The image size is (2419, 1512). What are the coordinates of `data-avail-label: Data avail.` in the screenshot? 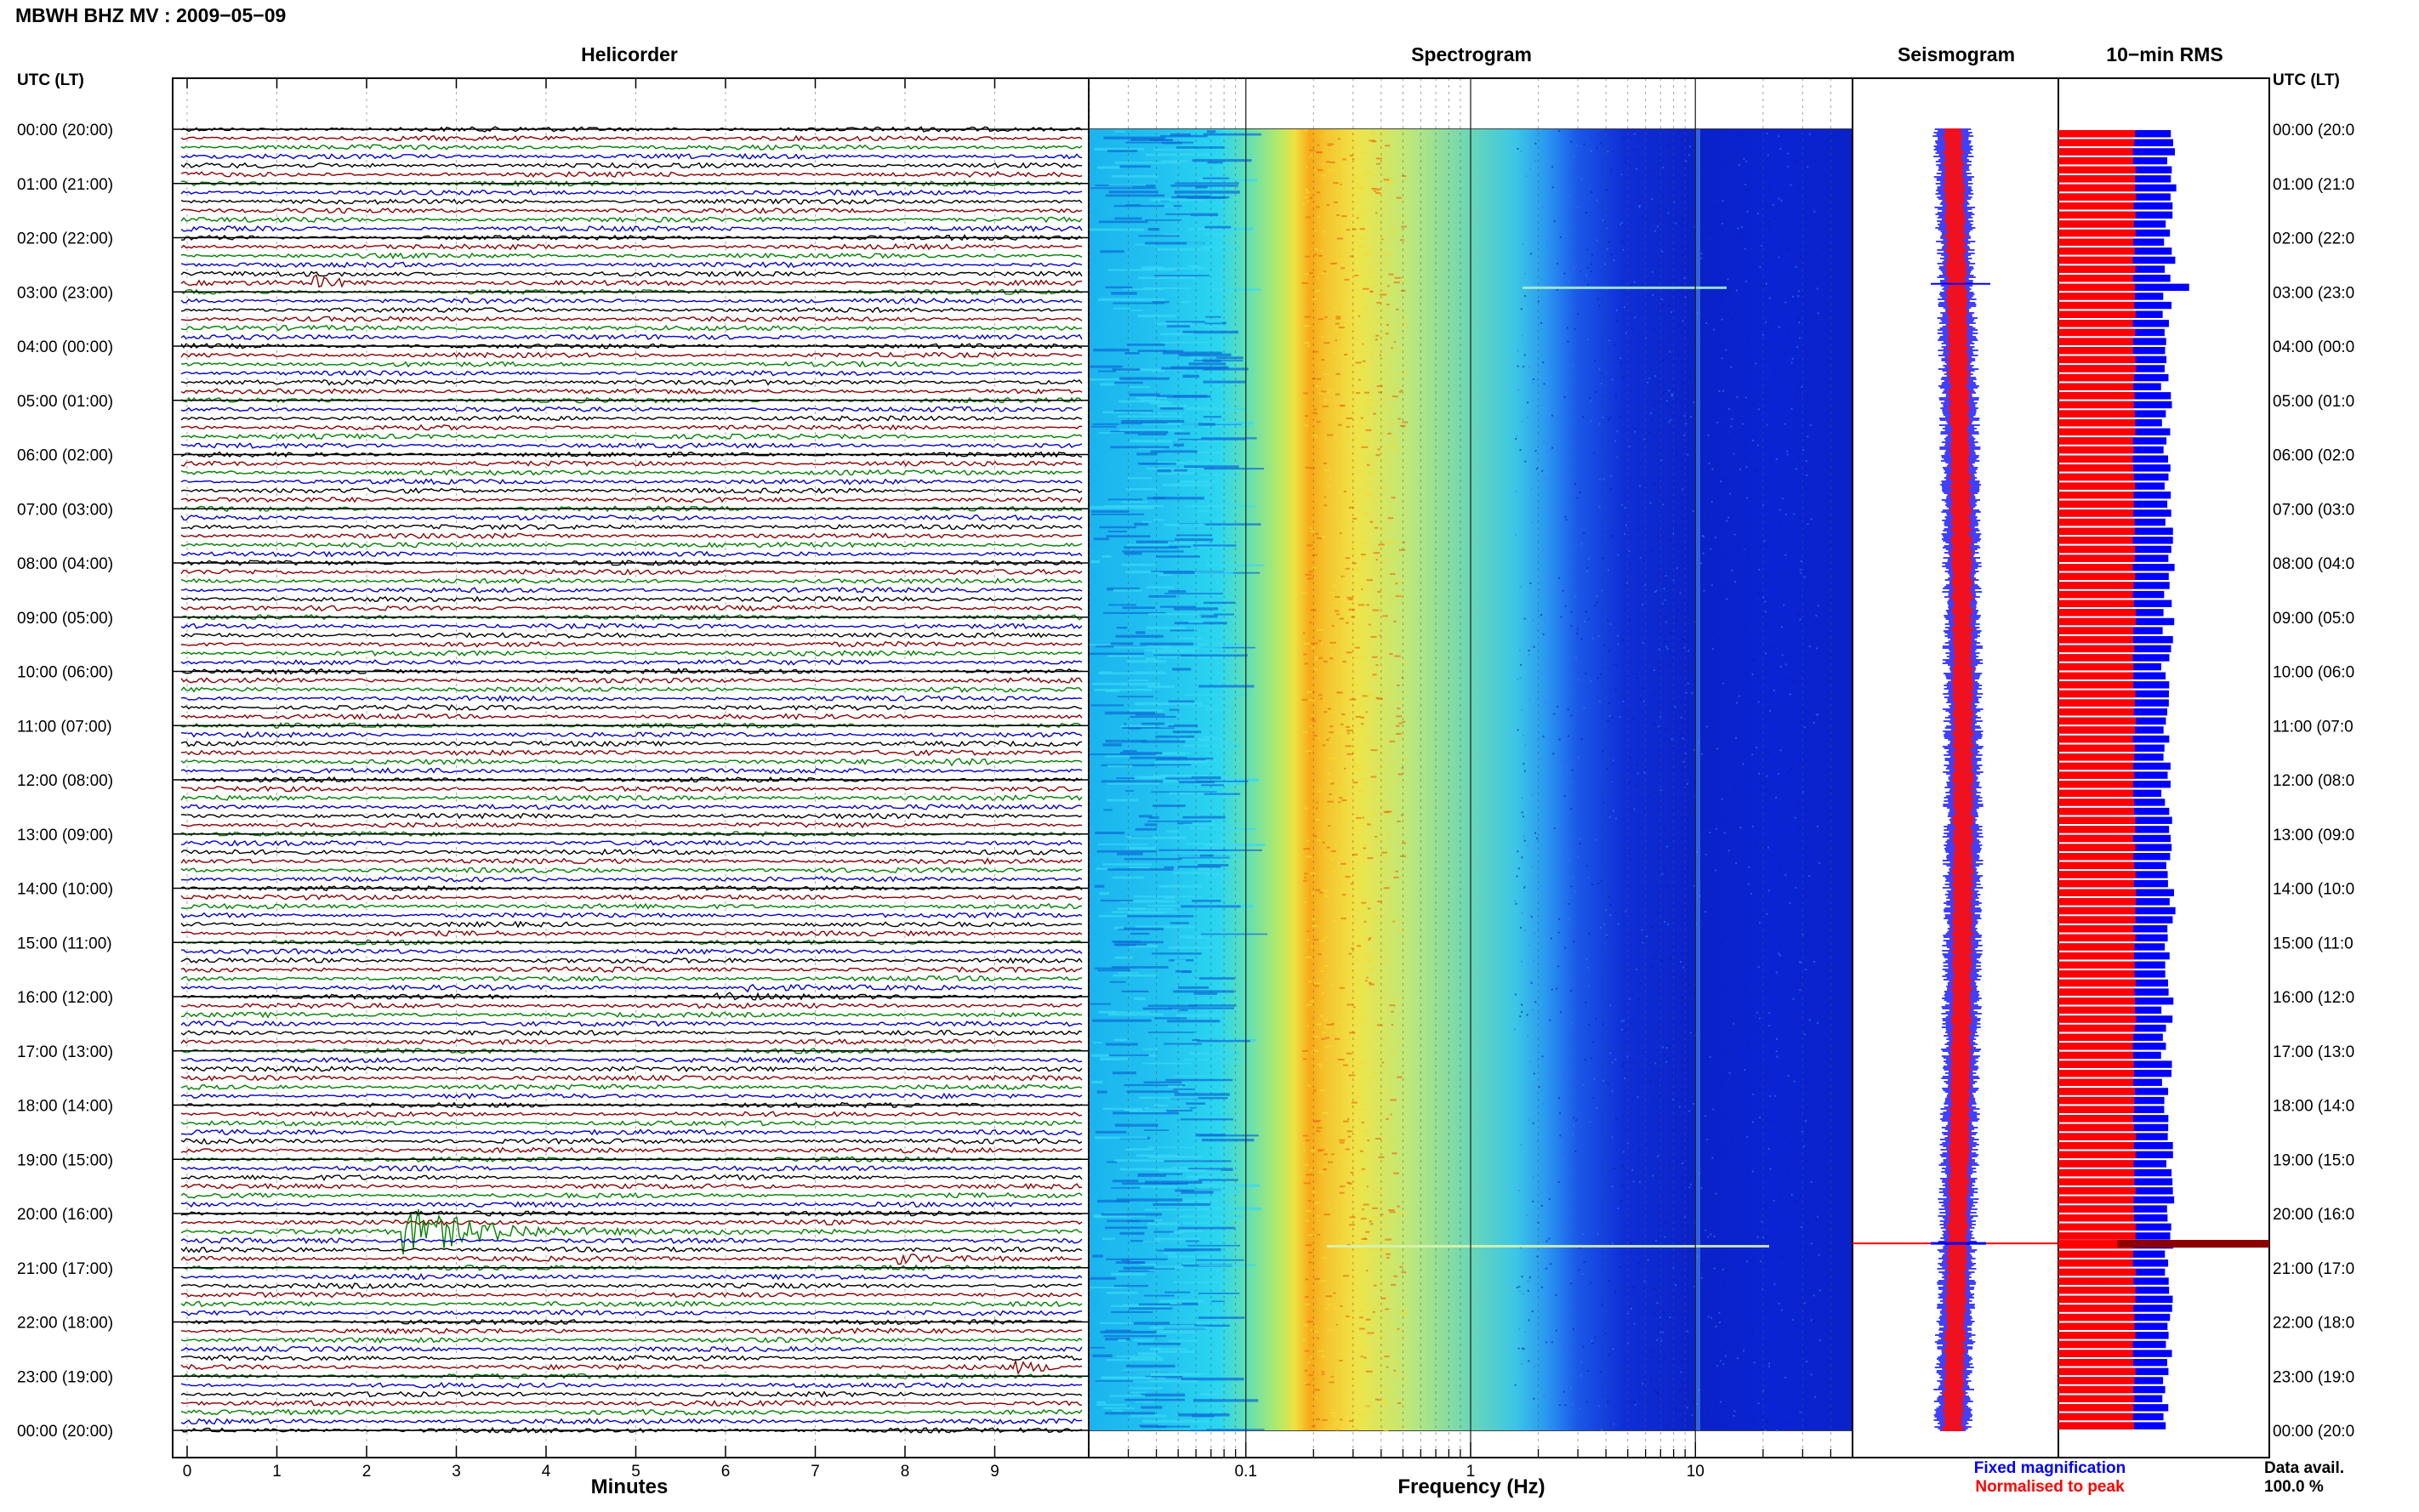 It's located at (2304, 1468).